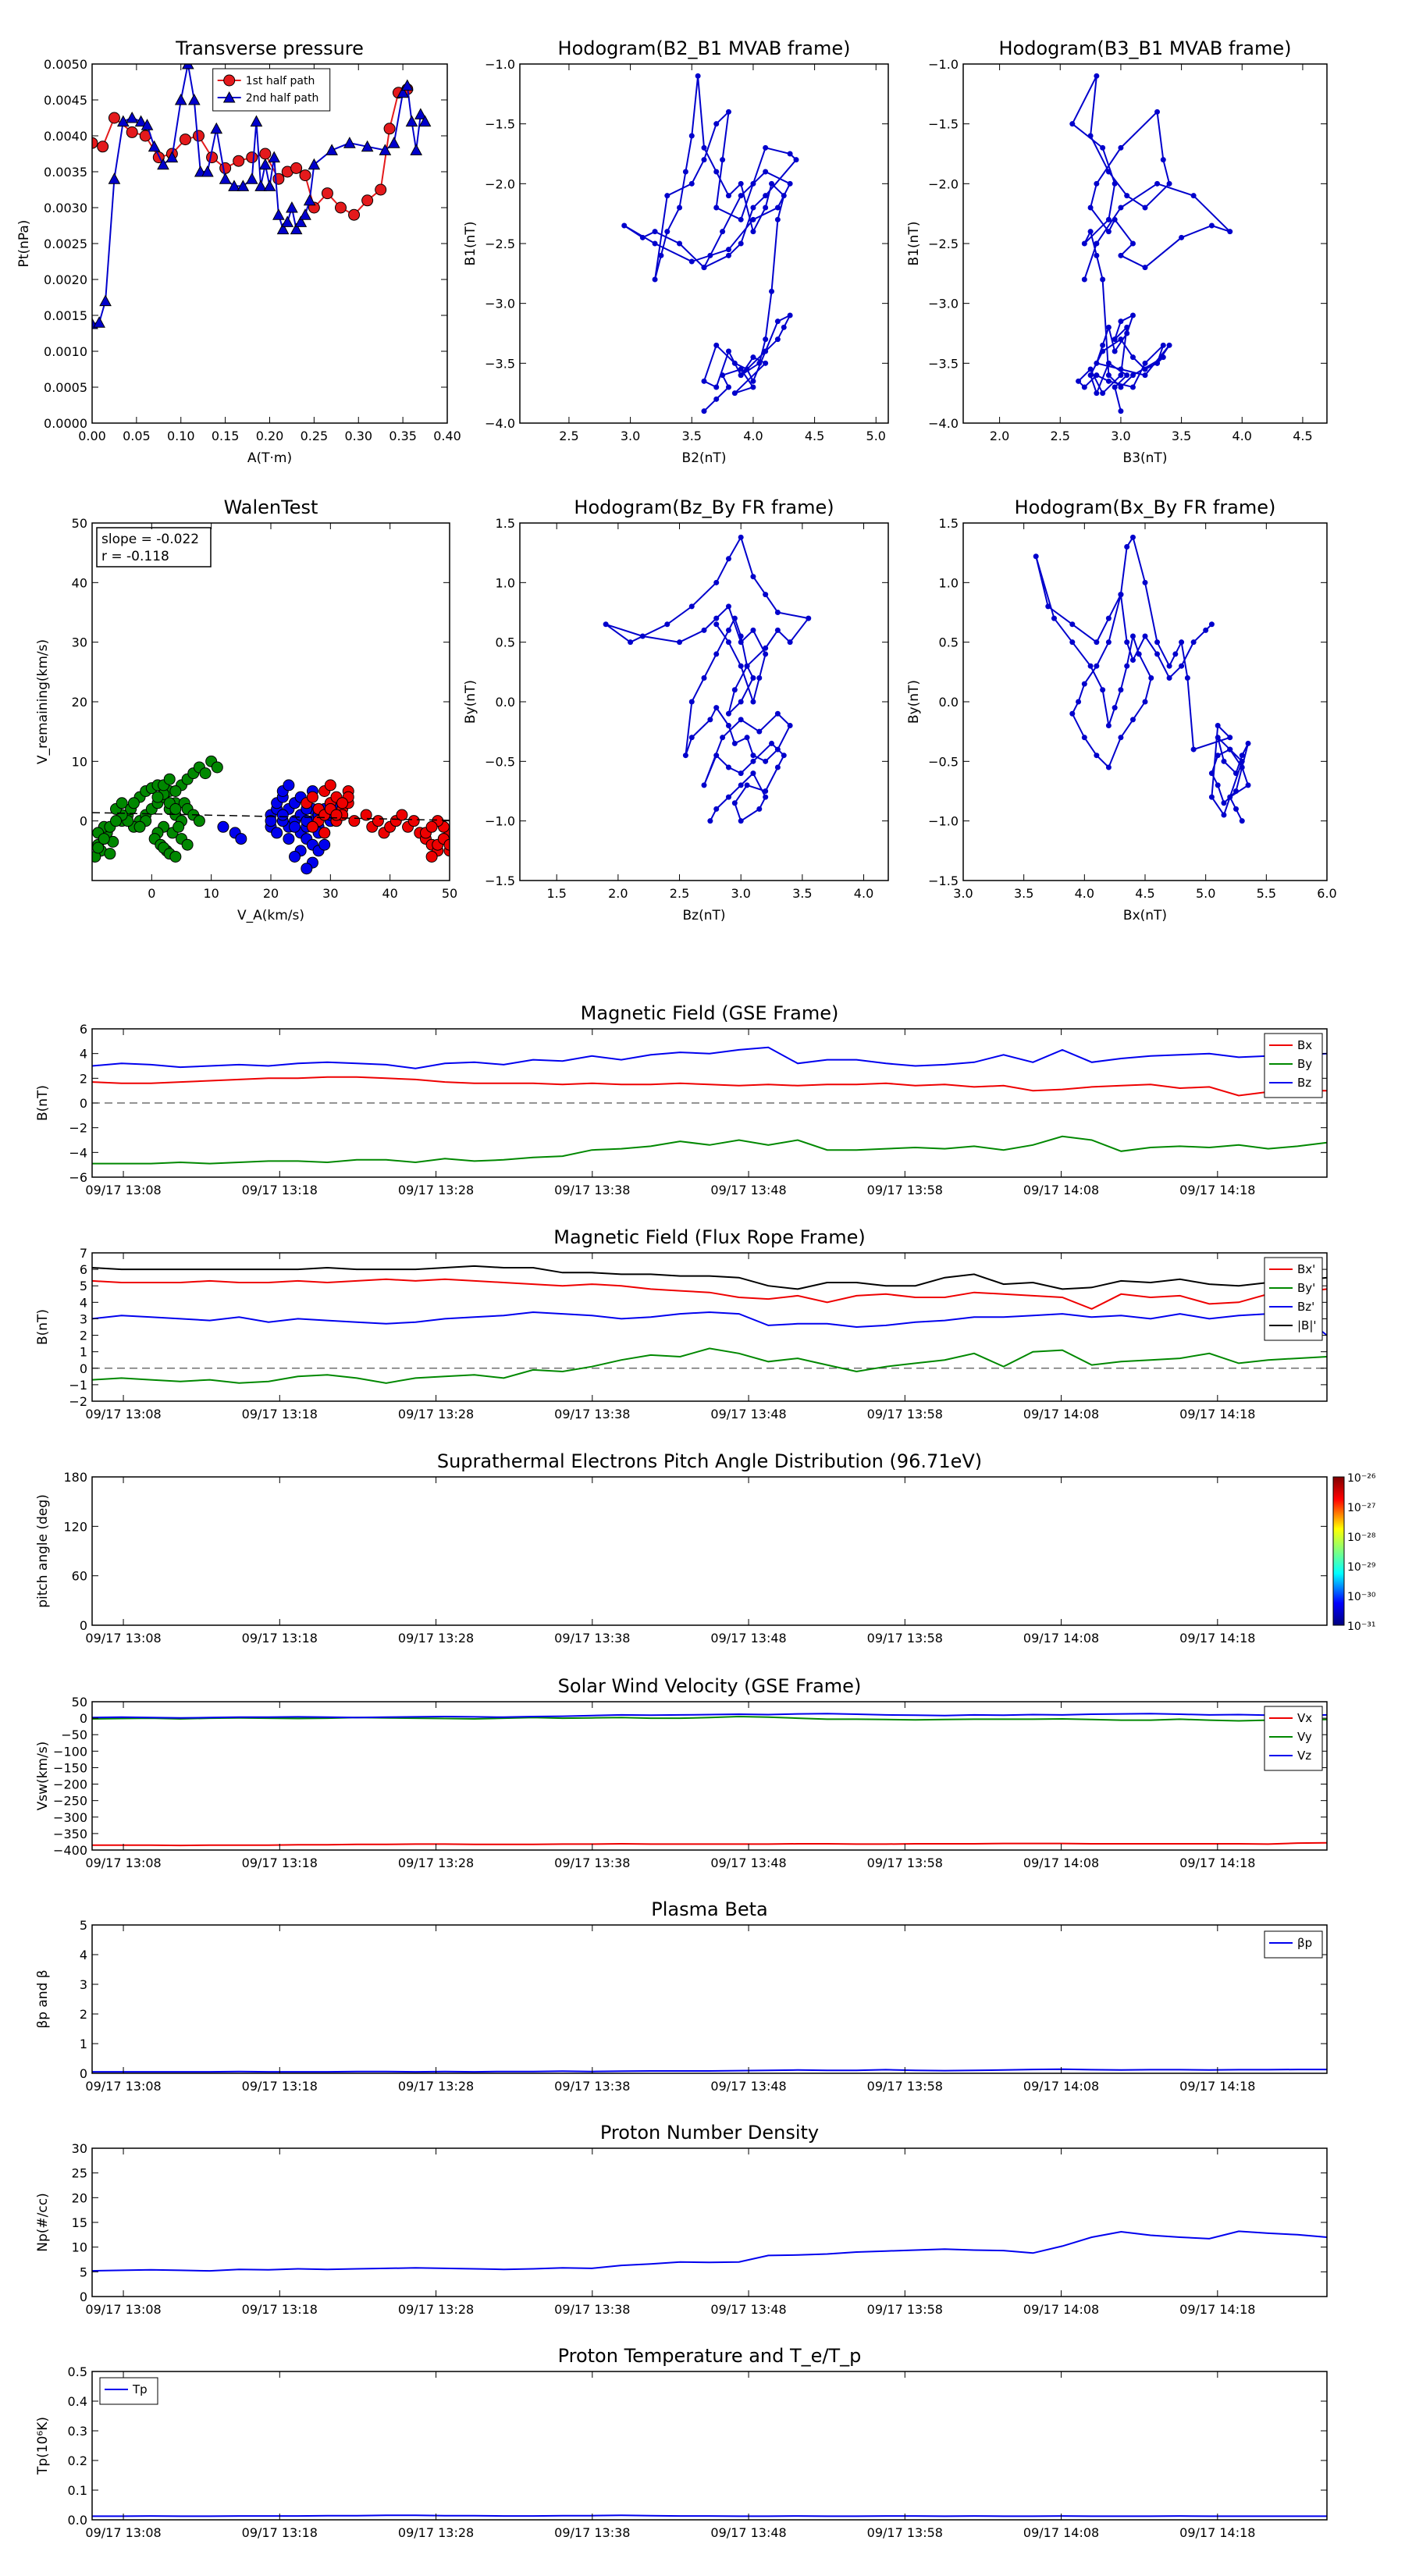  Describe the element at coordinates (270, 915) in the screenshot. I see `x-axis-label: V_A(km/s)` at that location.